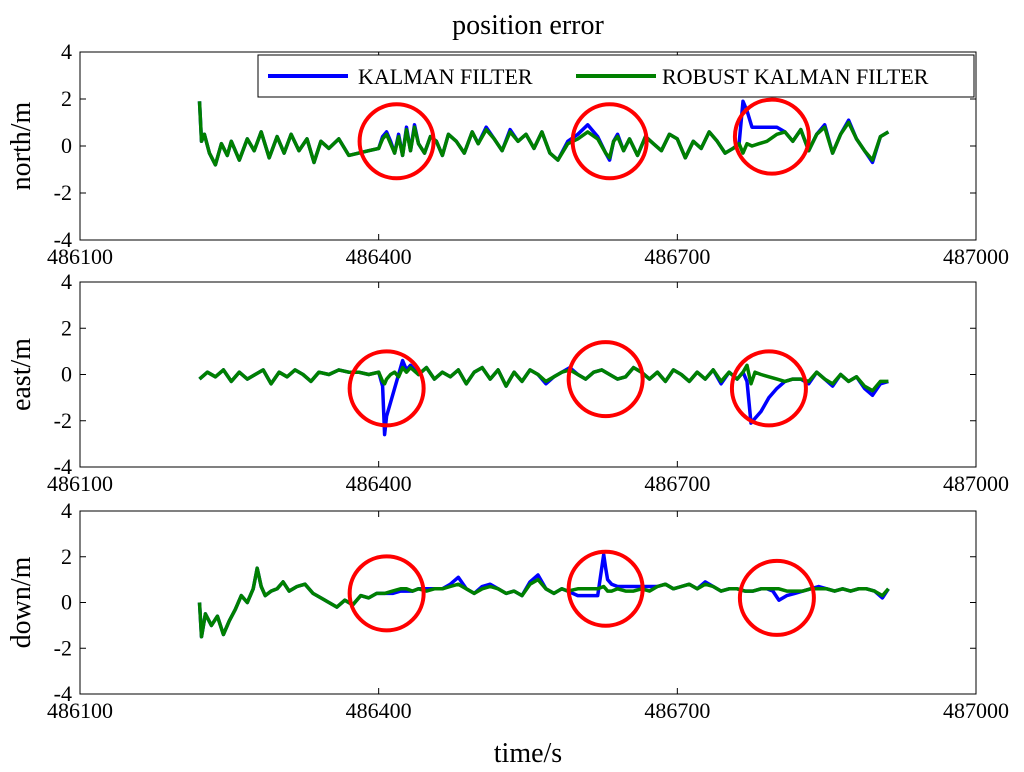  I want to click on x-axis-label: time/s, so click(528, 753).